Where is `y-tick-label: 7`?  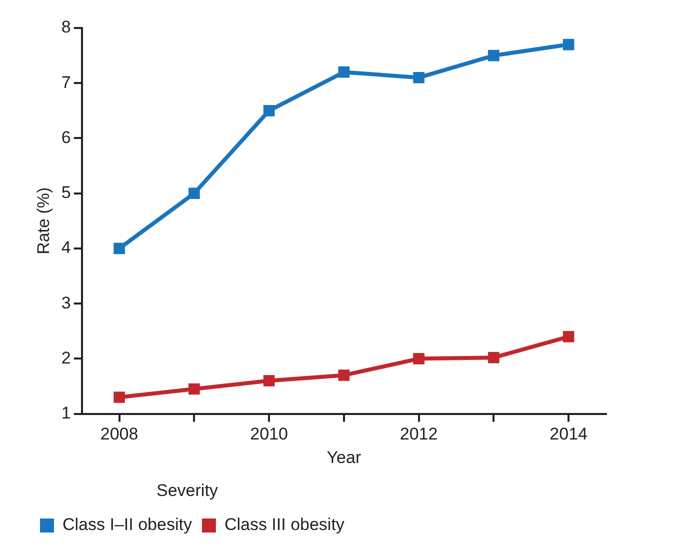 y-tick-label: 7 is located at coordinates (66, 82).